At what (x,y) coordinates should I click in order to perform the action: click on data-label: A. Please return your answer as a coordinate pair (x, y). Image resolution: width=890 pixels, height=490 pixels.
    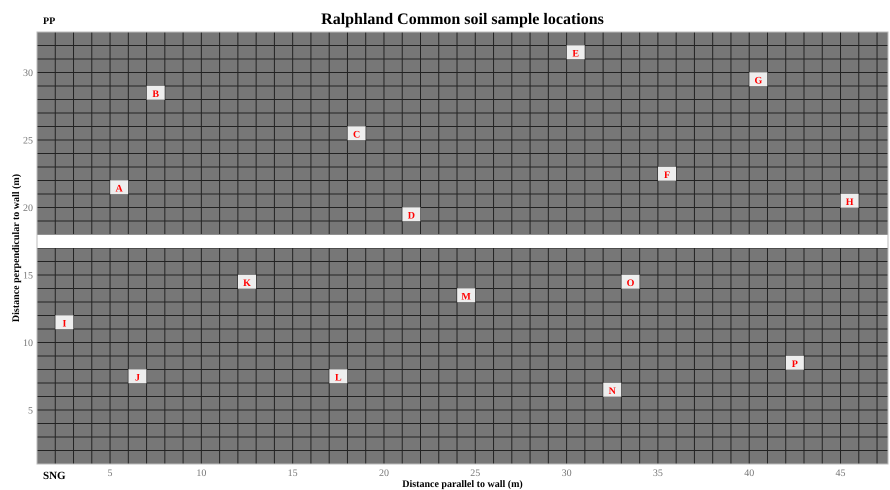
    Looking at the image, I should click on (120, 188).